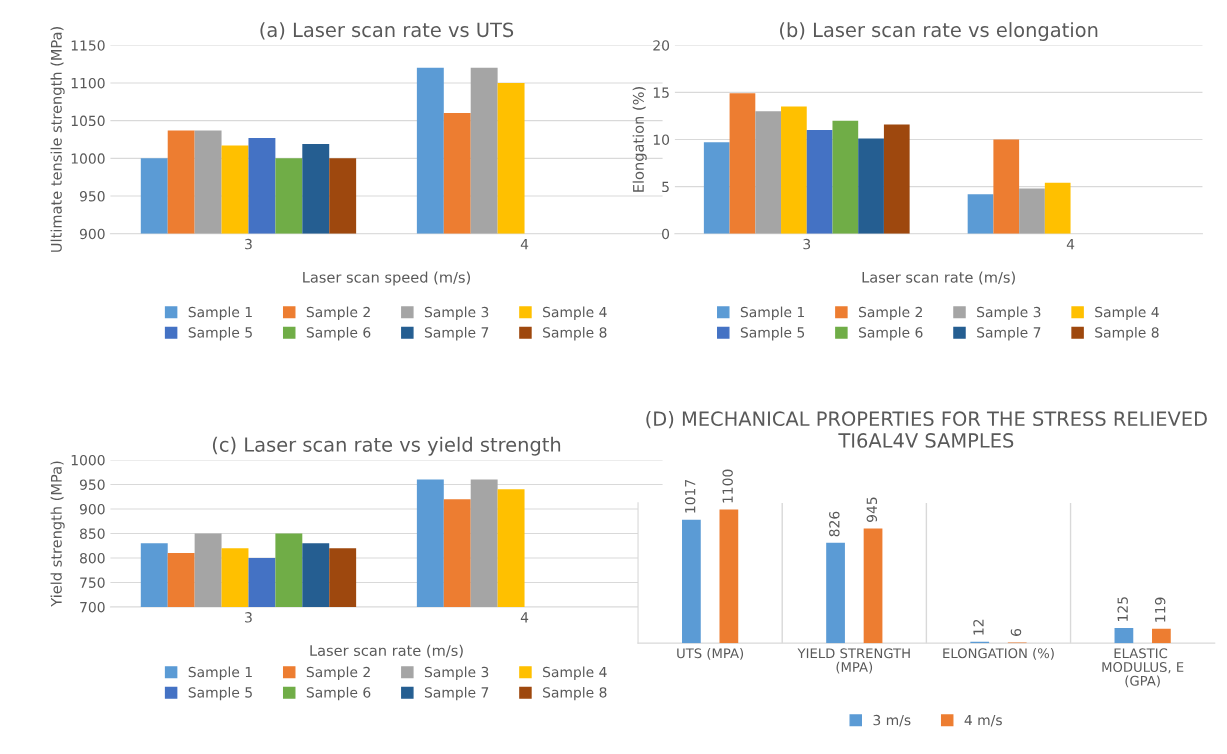 This screenshot has width=1227, height=754. What do you see at coordinates (661, 92) in the screenshot?
I see `y-tick-label: 15` at bounding box center [661, 92].